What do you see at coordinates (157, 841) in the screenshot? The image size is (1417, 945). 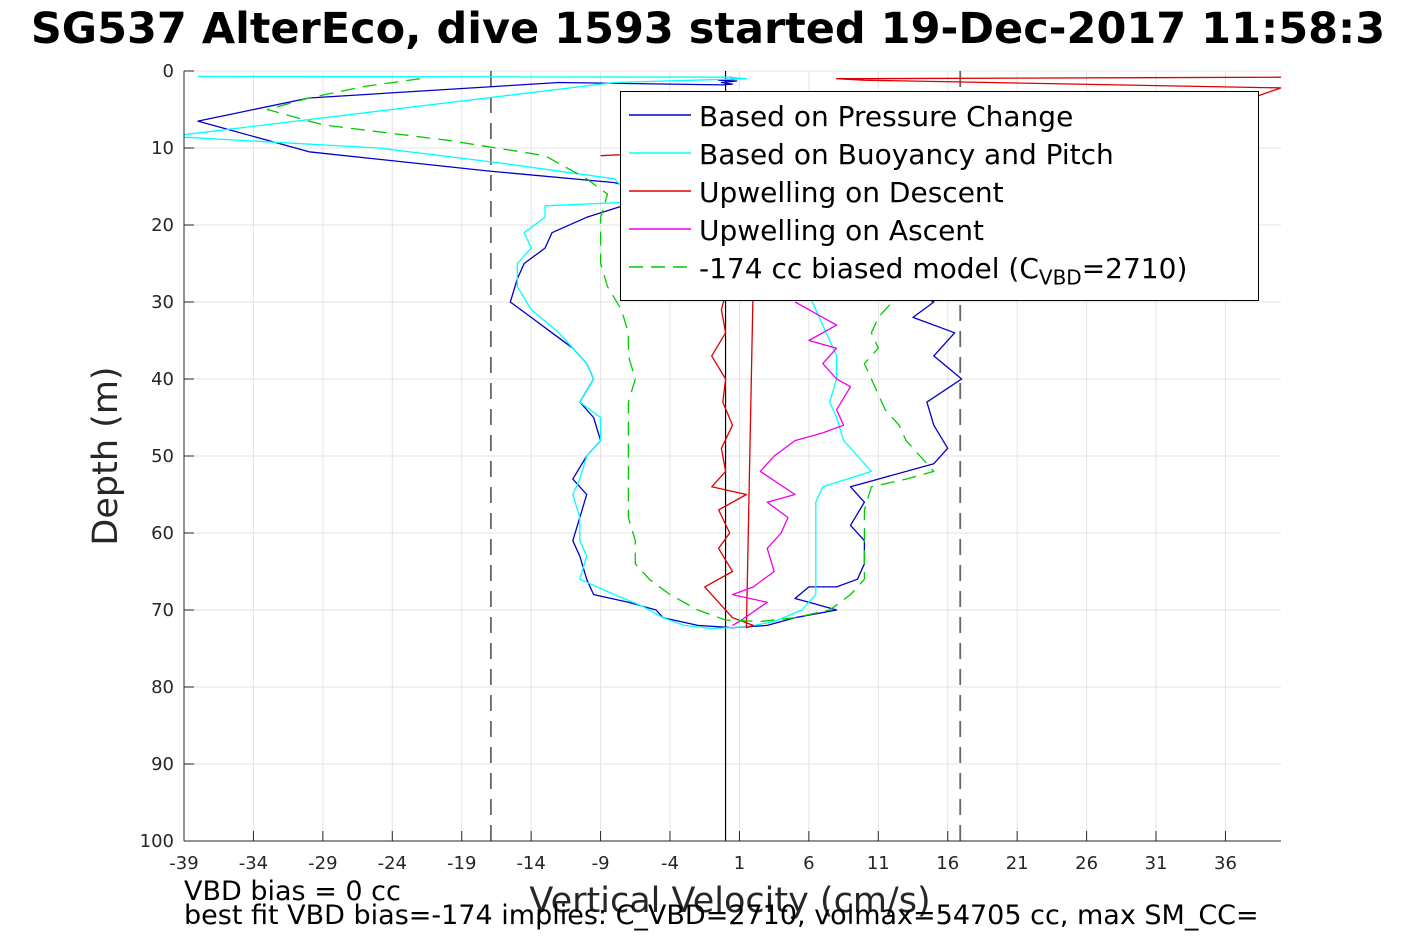 I see `y-tick-label: 100` at bounding box center [157, 841].